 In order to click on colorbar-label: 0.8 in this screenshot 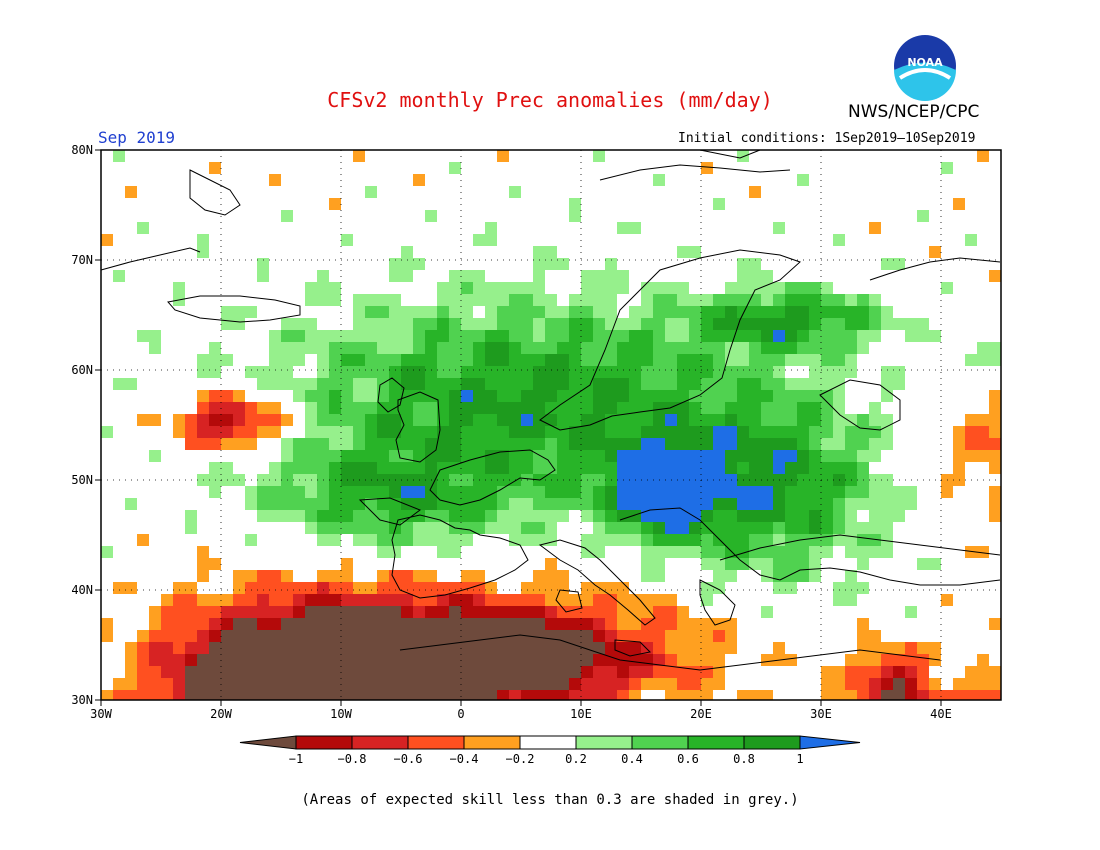, I will do `click(744, 759)`.